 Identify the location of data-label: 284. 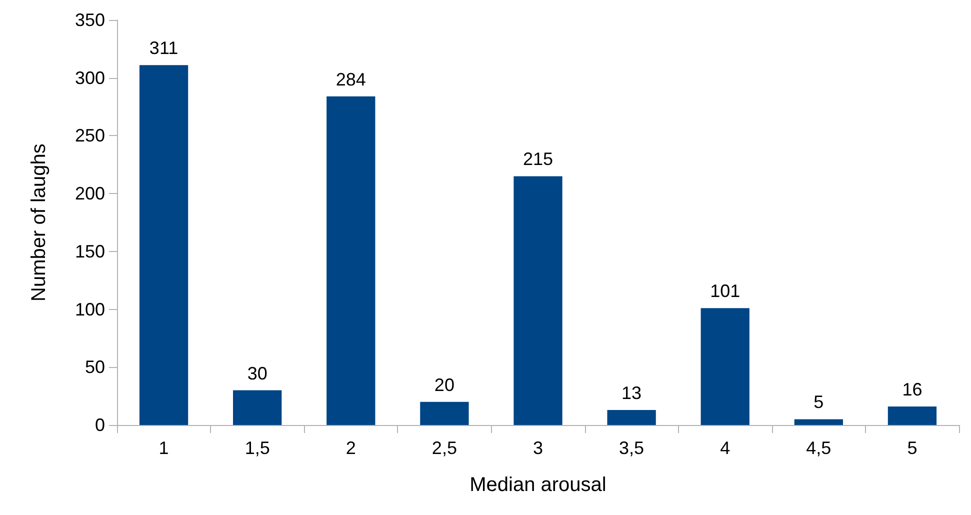
(351, 79).